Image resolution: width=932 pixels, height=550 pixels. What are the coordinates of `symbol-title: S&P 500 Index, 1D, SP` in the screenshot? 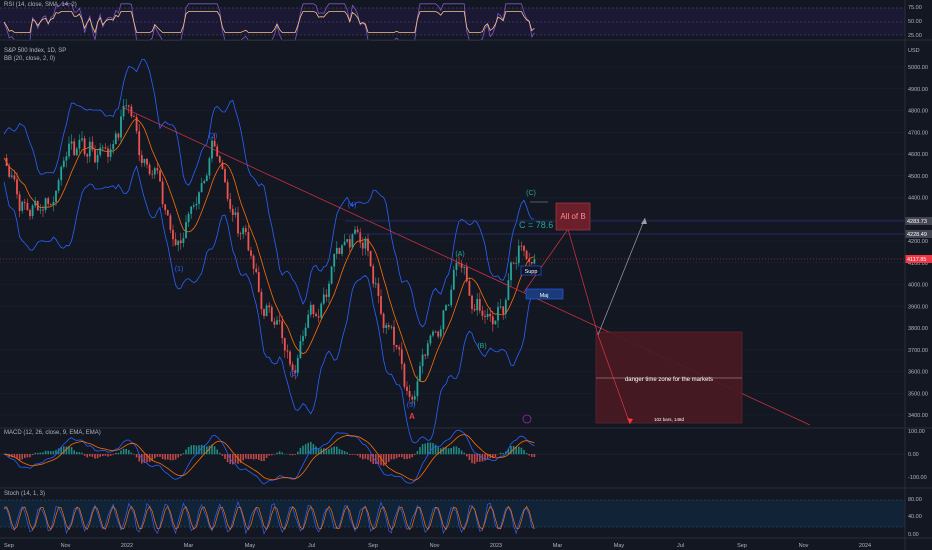 It's located at (35, 51).